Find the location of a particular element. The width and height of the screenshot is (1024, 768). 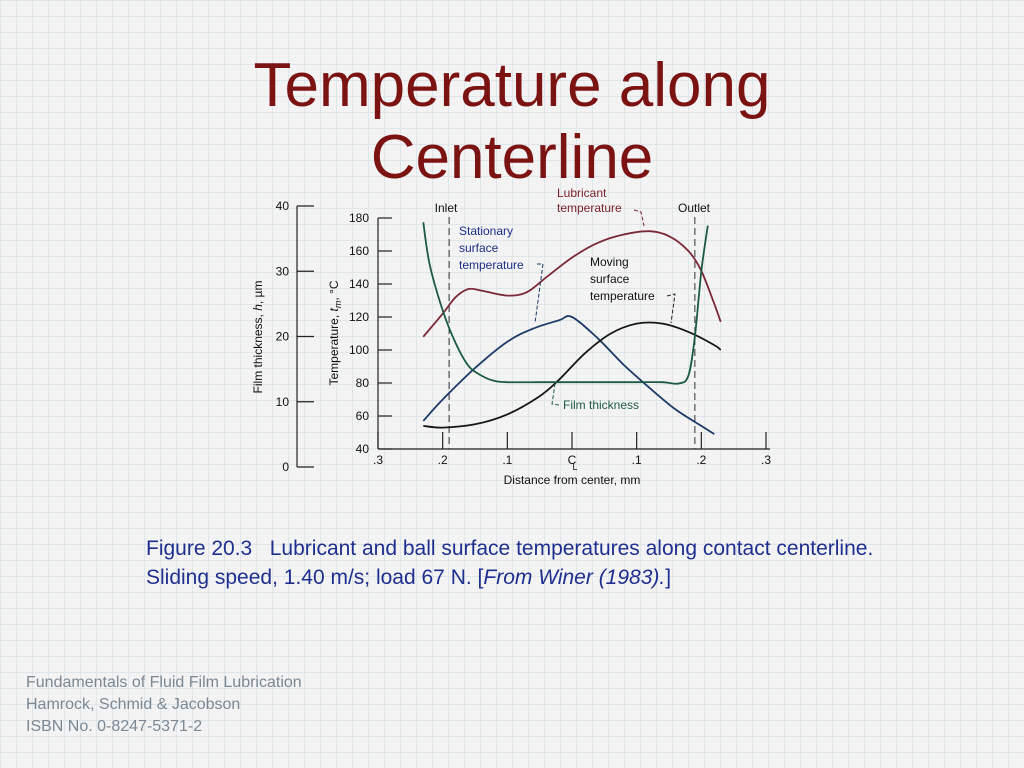

temperature-axis-tick-label: 80 is located at coordinates (363, 383).